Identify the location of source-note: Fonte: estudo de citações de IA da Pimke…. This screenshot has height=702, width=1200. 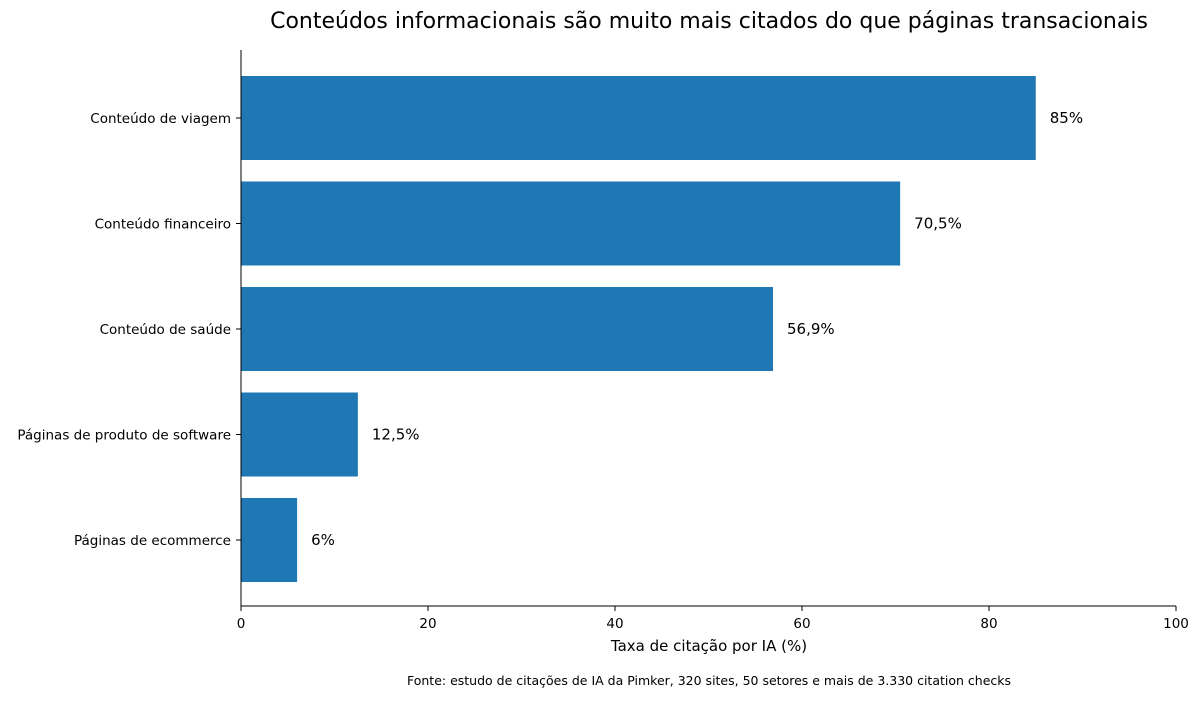
(709, 680).